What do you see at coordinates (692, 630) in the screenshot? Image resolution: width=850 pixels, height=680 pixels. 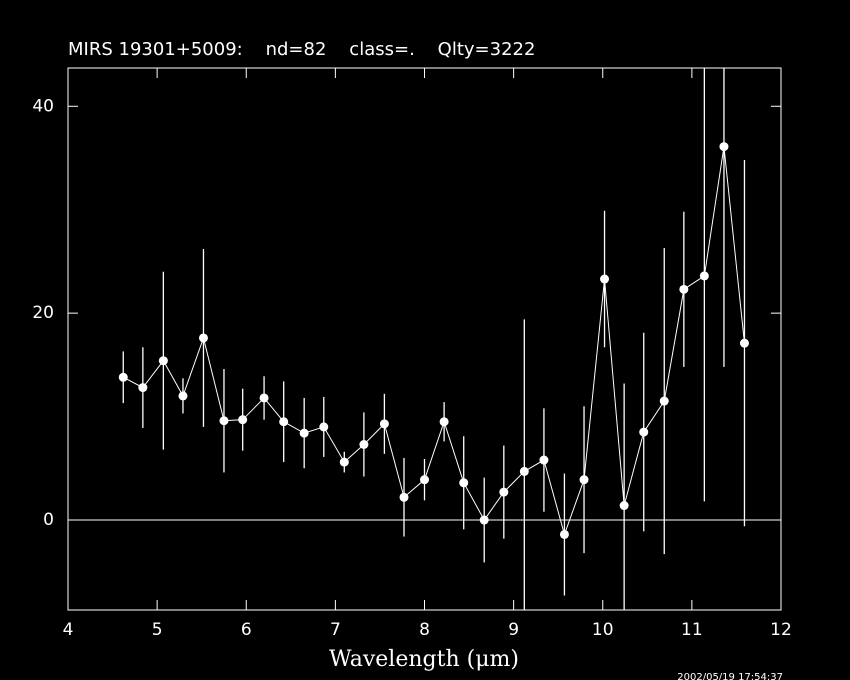 I see `x-tick-label: 11` at bounding box center [692, 630].